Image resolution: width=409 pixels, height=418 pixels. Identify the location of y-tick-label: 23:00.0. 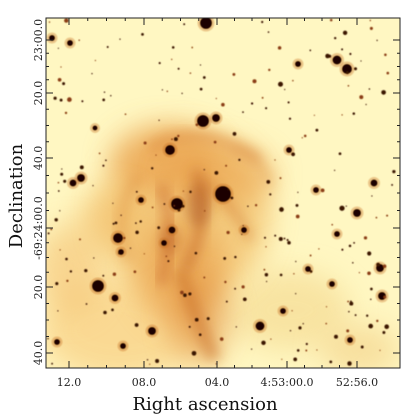
(38, 40).